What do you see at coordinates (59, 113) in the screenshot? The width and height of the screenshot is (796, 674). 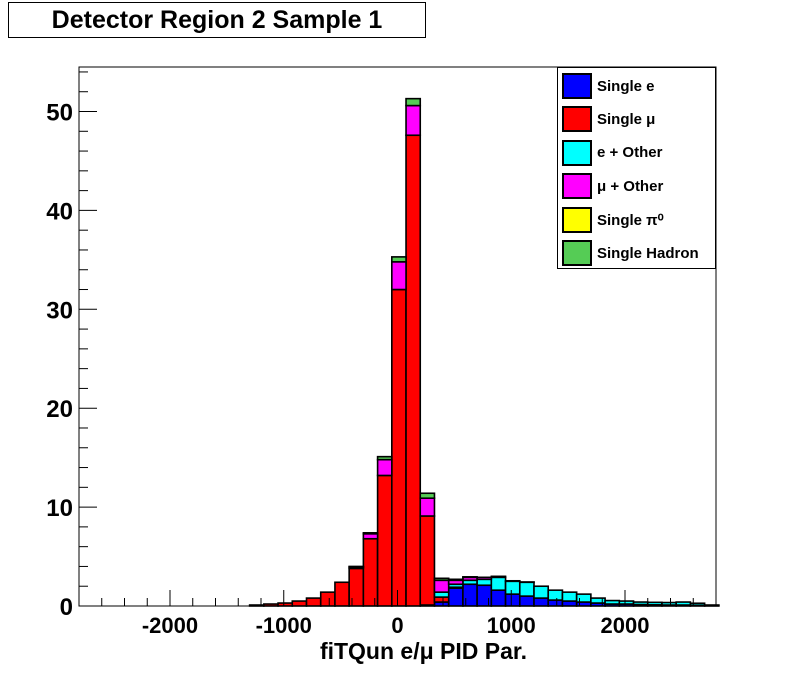 I see `y-tick-label: 50` at bounding box center [59, 113].